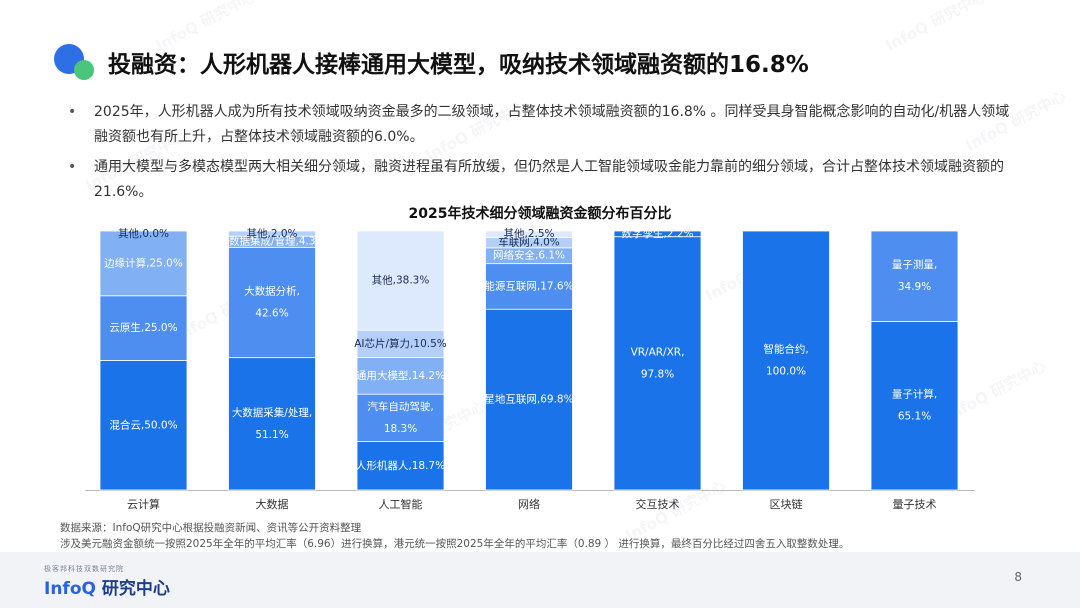  I want to click on data-label: 云原生,25.0%, so click(143, 327).